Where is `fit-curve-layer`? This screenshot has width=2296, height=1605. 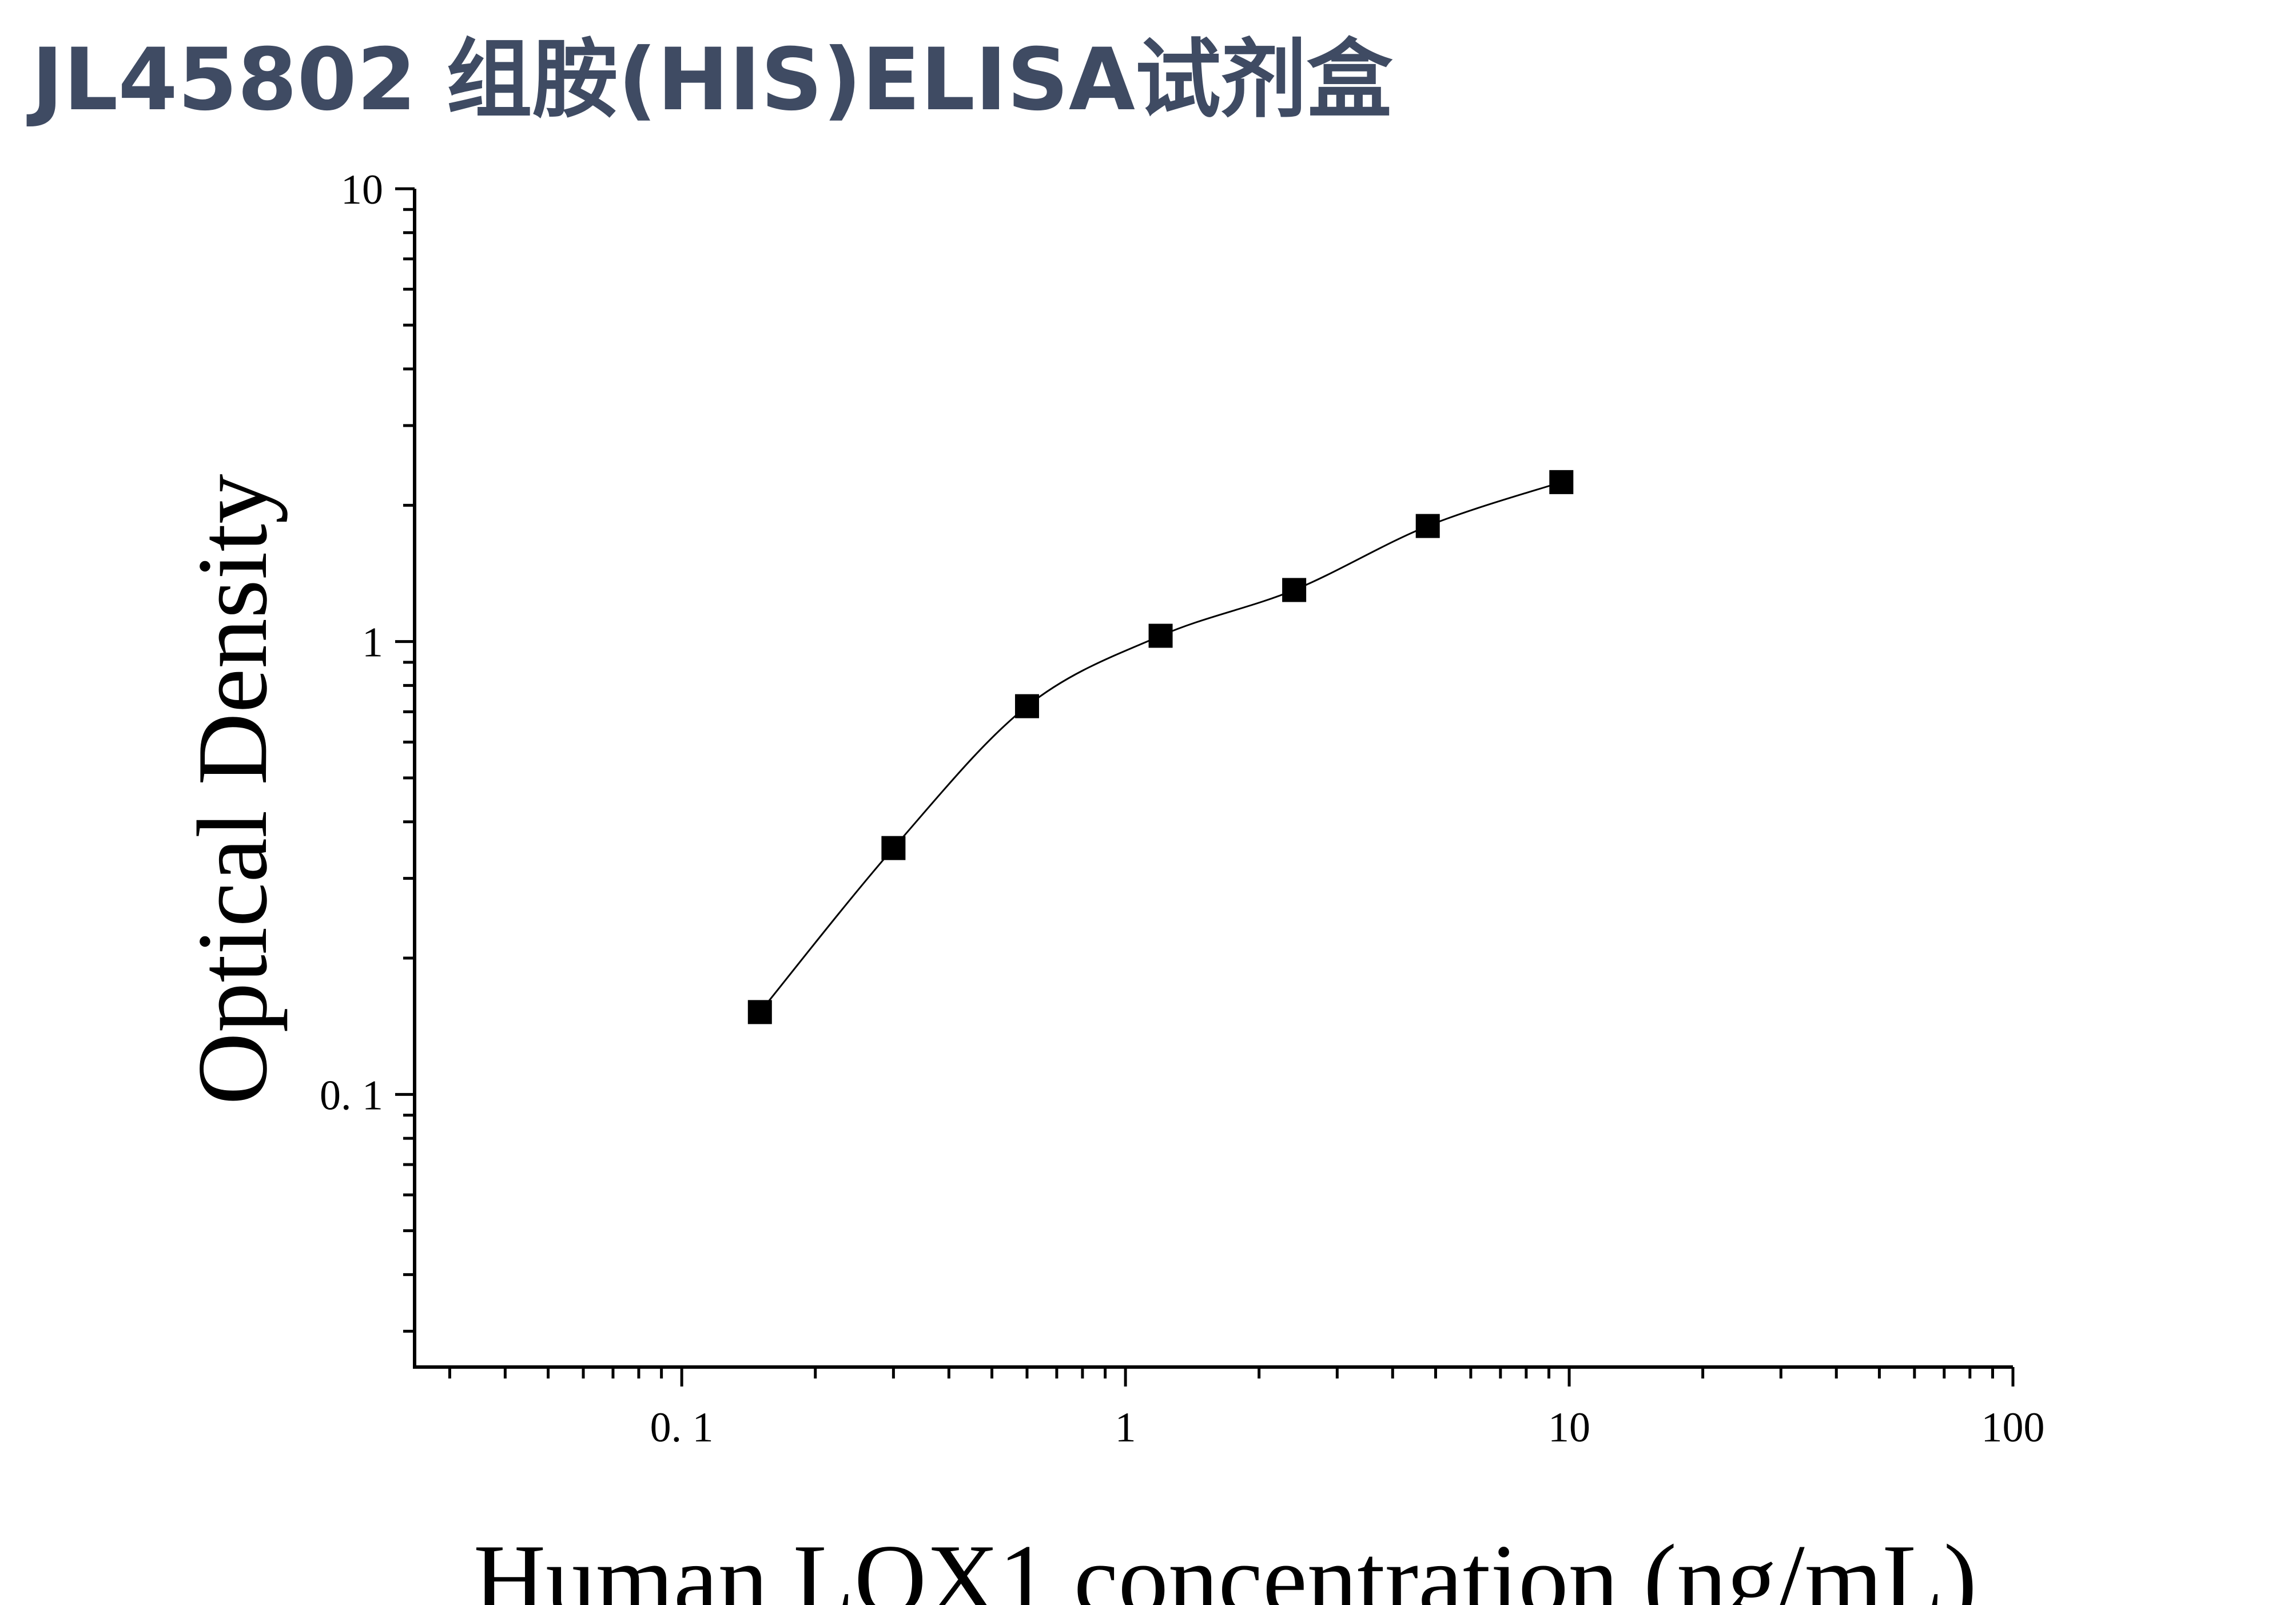 fit-curve-layer is located at coordinates (1161, 747).